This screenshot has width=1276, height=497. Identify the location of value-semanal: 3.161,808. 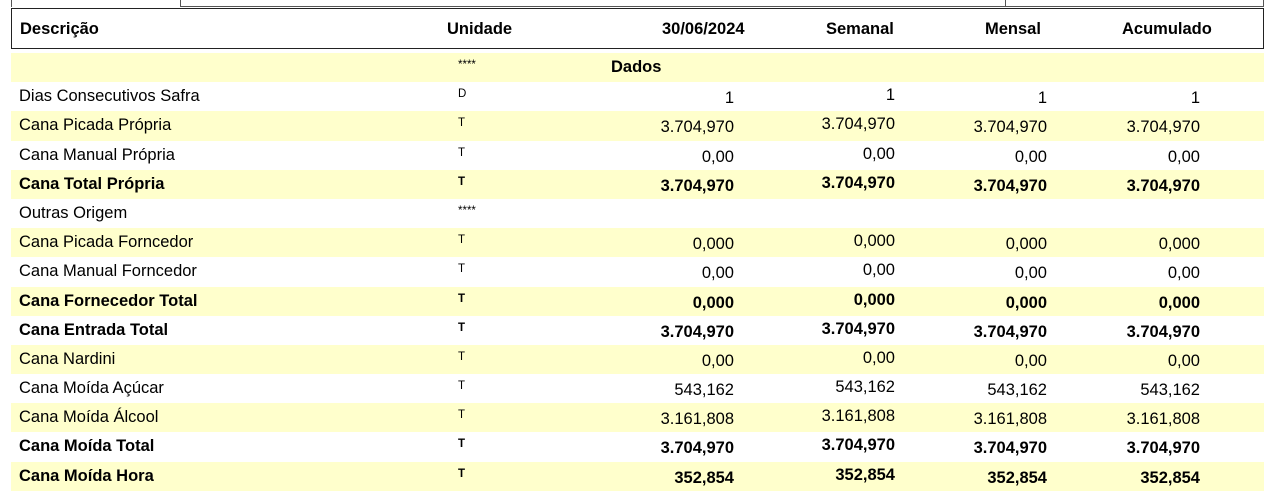
(858, 416).